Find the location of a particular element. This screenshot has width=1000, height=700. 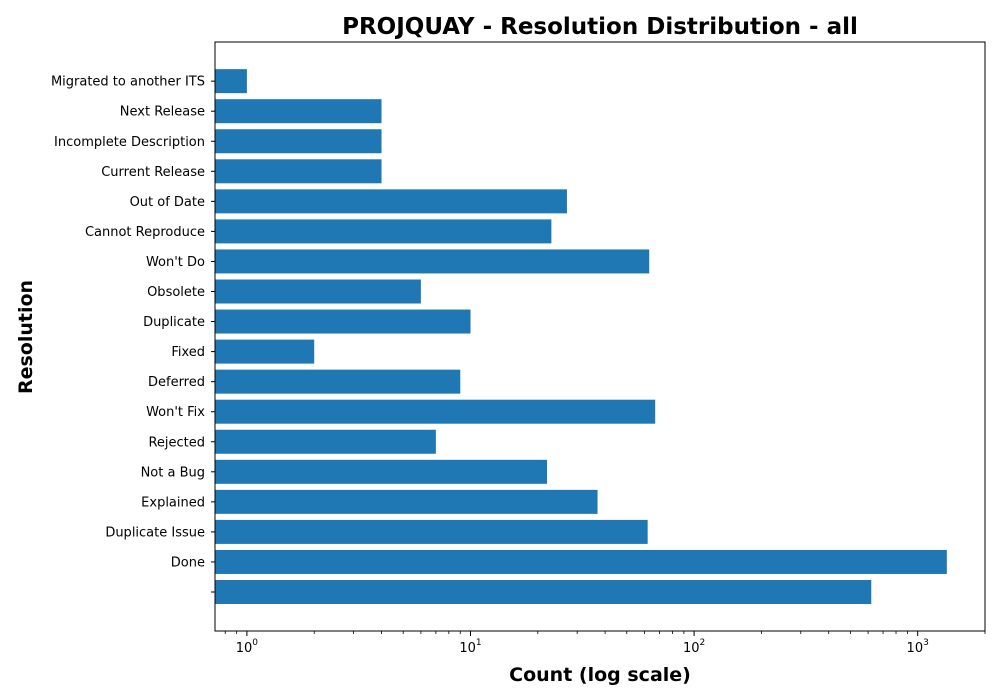

y-tick-label: Won't Fix is located at coordinates (175, 412).